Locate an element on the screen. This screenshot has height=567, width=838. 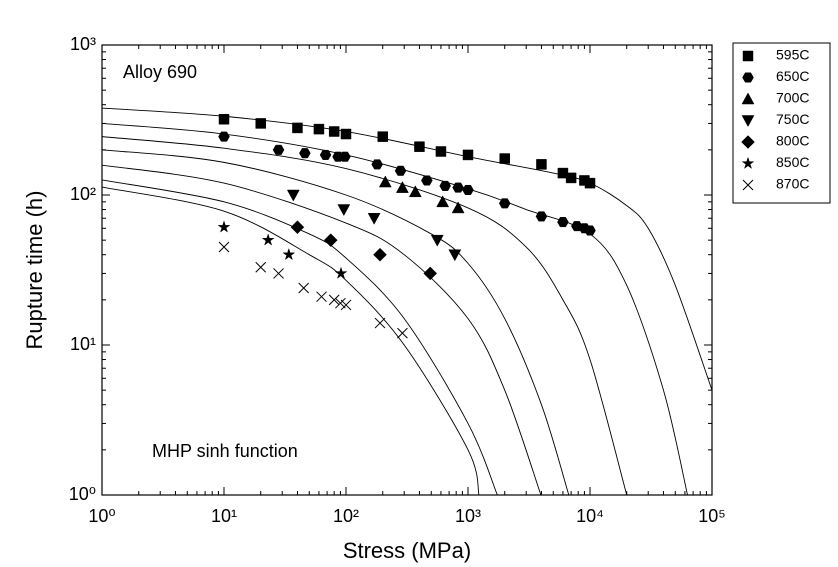
y-tick-label: 10⁰ is located at coordinates (82, 494).